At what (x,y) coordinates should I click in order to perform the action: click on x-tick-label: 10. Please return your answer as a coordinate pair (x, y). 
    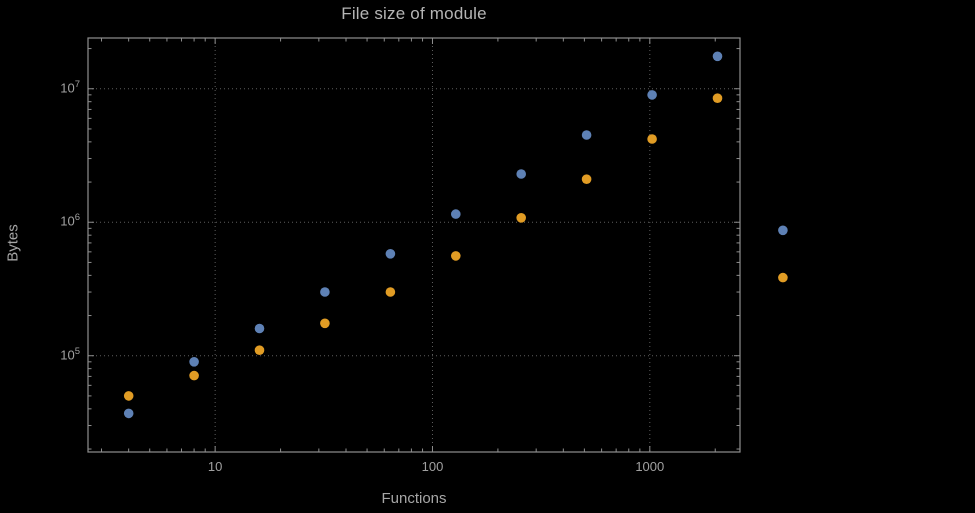
    Looking at the image, I should click on (215, 466).